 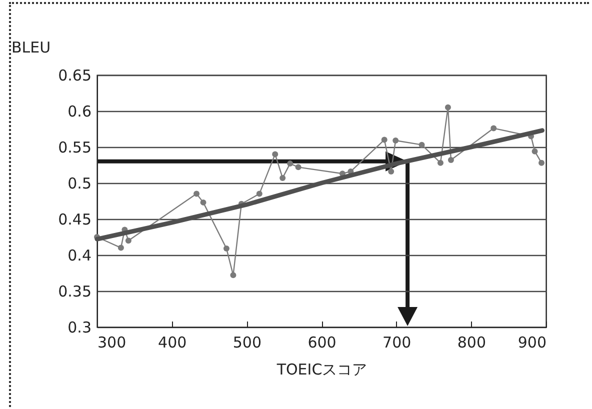 I want to click on x-tick-label: 400, so click(x=172, y=343).